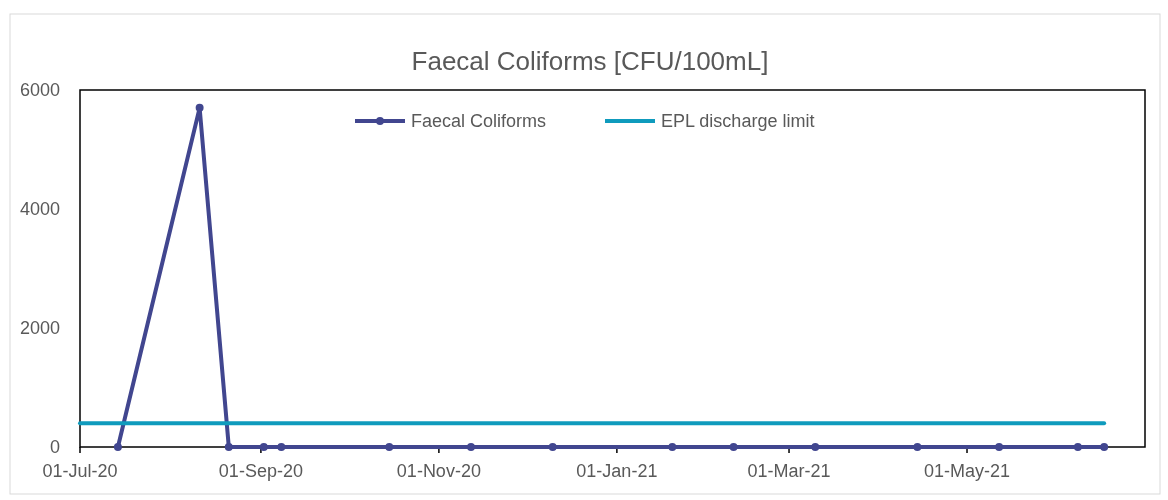 The width and height of the screenshot is (1168, 500). Describe the element at coordinates (738, 121) in the screenshot. I see `legend-label: EPL discharge limit` at that location.